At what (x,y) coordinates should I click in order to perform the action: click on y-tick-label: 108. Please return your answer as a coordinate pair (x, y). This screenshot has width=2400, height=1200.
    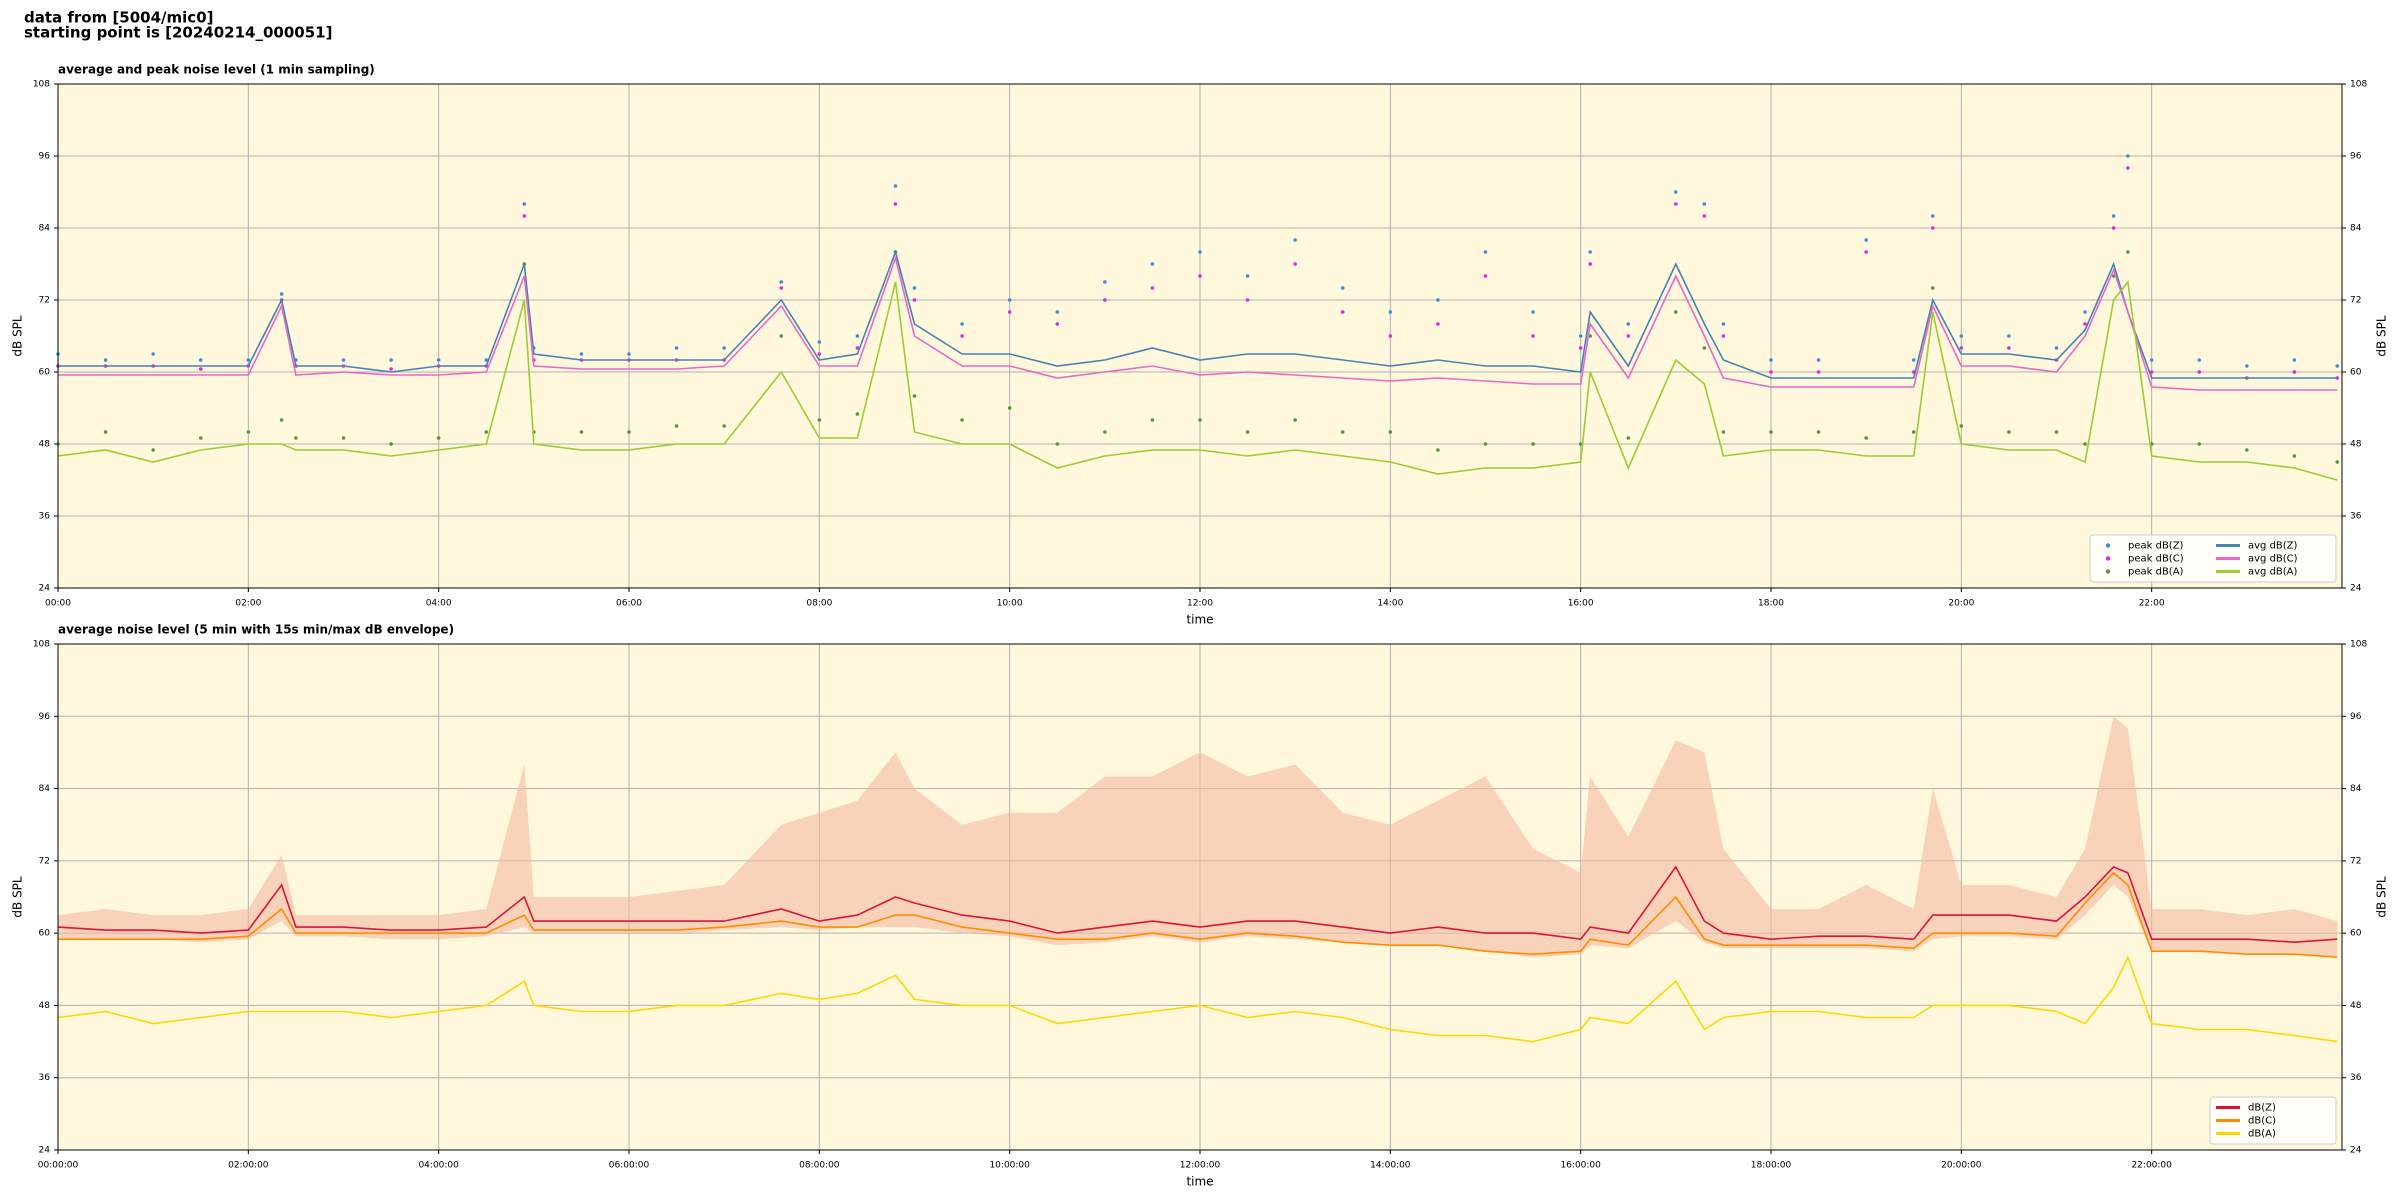
    Looking at the image, I should click on (2358, 85).